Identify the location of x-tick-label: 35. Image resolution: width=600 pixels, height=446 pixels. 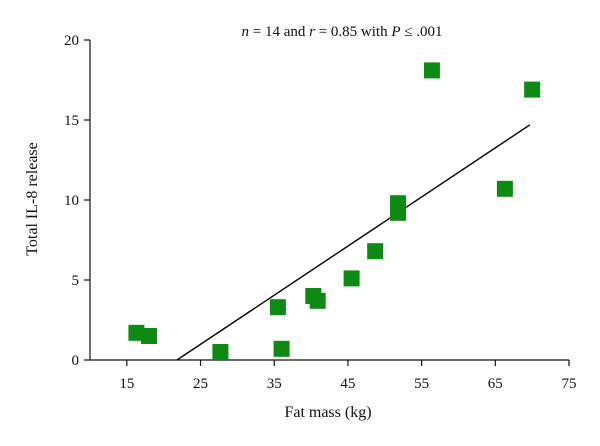
(274, 384).